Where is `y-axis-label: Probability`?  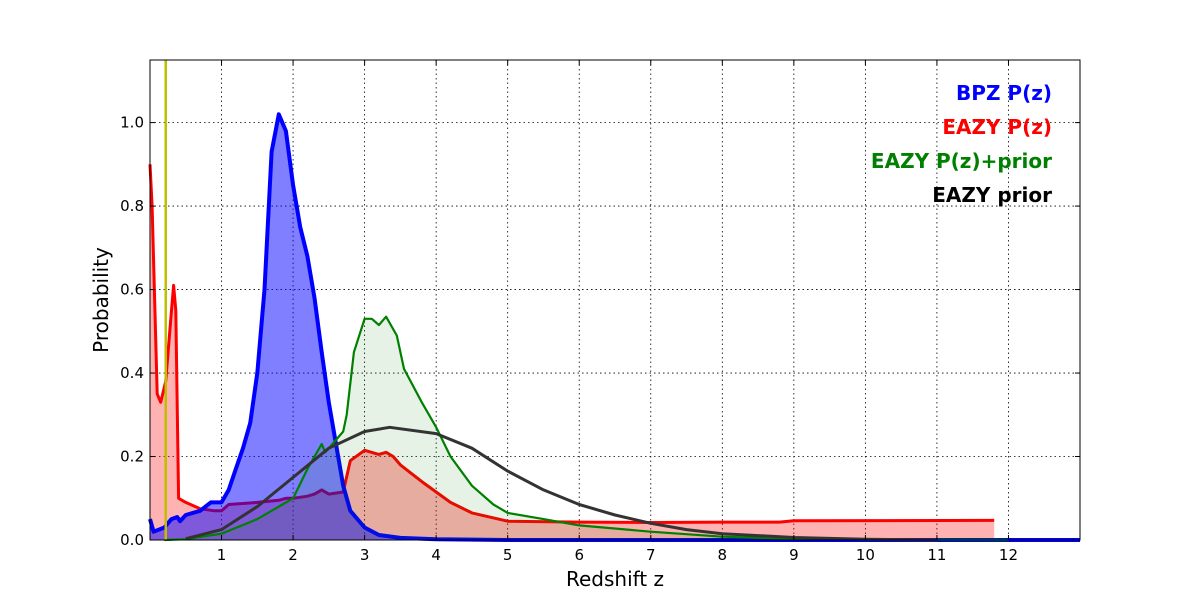 y-axis-label: Probability is located at coordinates (101, 300).